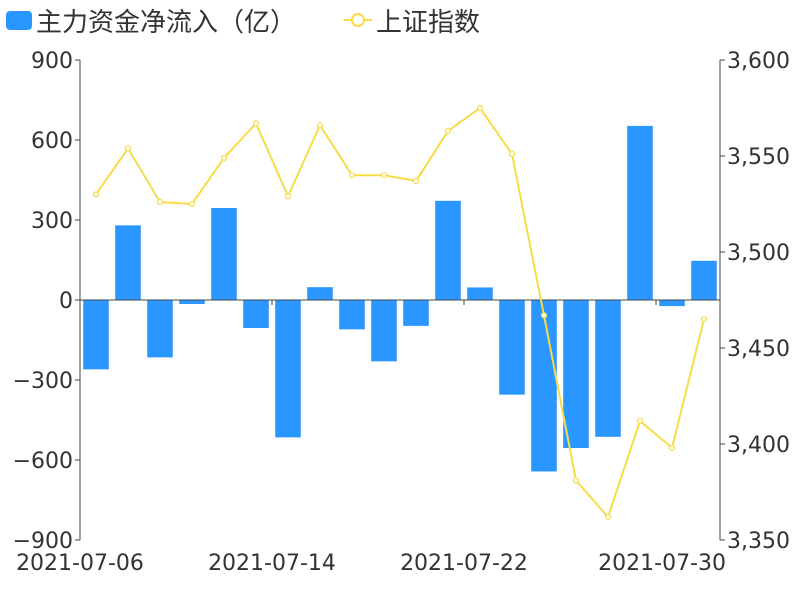 This screenshot has width=800, height=600. Describe the element at coordinates (52, 61) in the screenshot. I see `left-tick-label: 900` at that location.